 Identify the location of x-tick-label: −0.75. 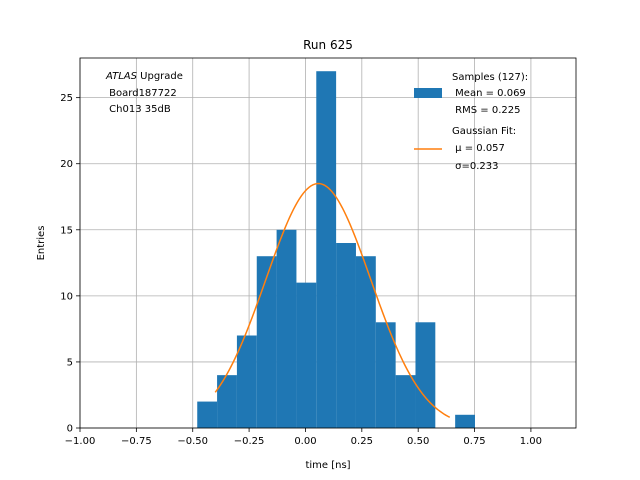
(136, 441).